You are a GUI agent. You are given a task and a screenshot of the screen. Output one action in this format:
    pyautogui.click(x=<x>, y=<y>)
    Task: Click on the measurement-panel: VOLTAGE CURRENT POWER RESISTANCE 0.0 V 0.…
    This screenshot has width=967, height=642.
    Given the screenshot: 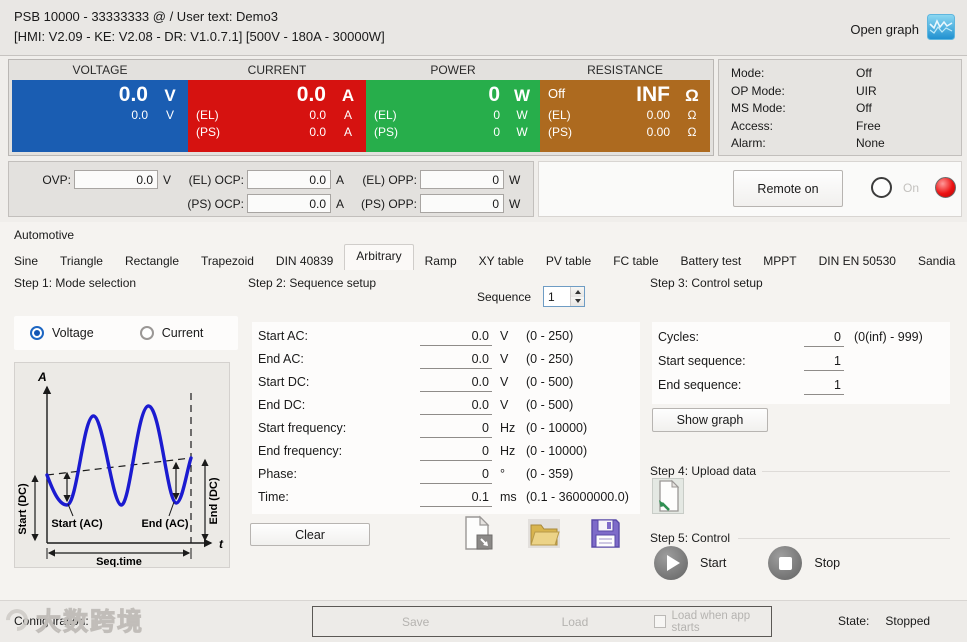 What is the action you would take?
    pyautogui.click(x=361, y=107)
    